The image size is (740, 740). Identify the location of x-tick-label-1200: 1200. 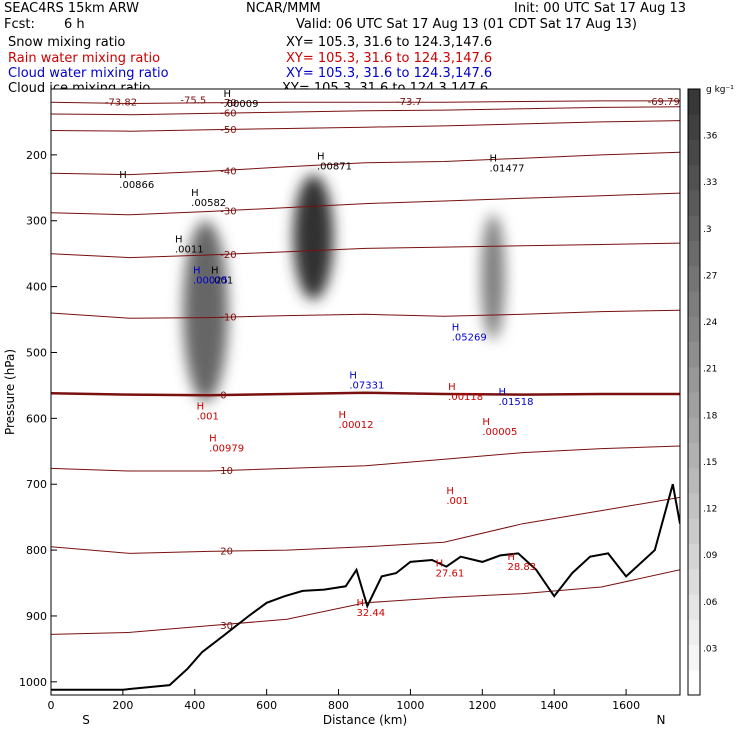
(482, 705).